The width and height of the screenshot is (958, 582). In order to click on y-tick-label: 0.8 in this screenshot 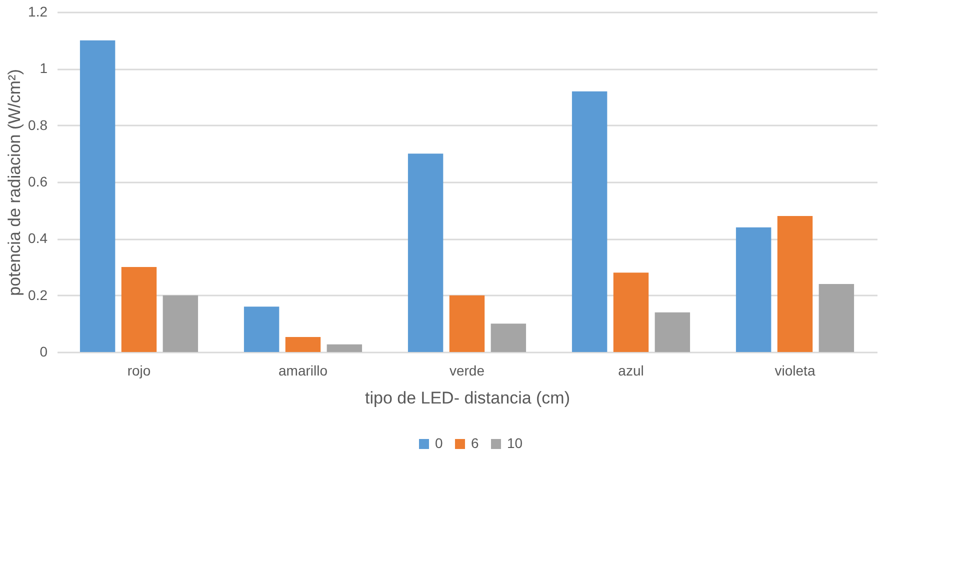, I will do `click(38, 124)`.